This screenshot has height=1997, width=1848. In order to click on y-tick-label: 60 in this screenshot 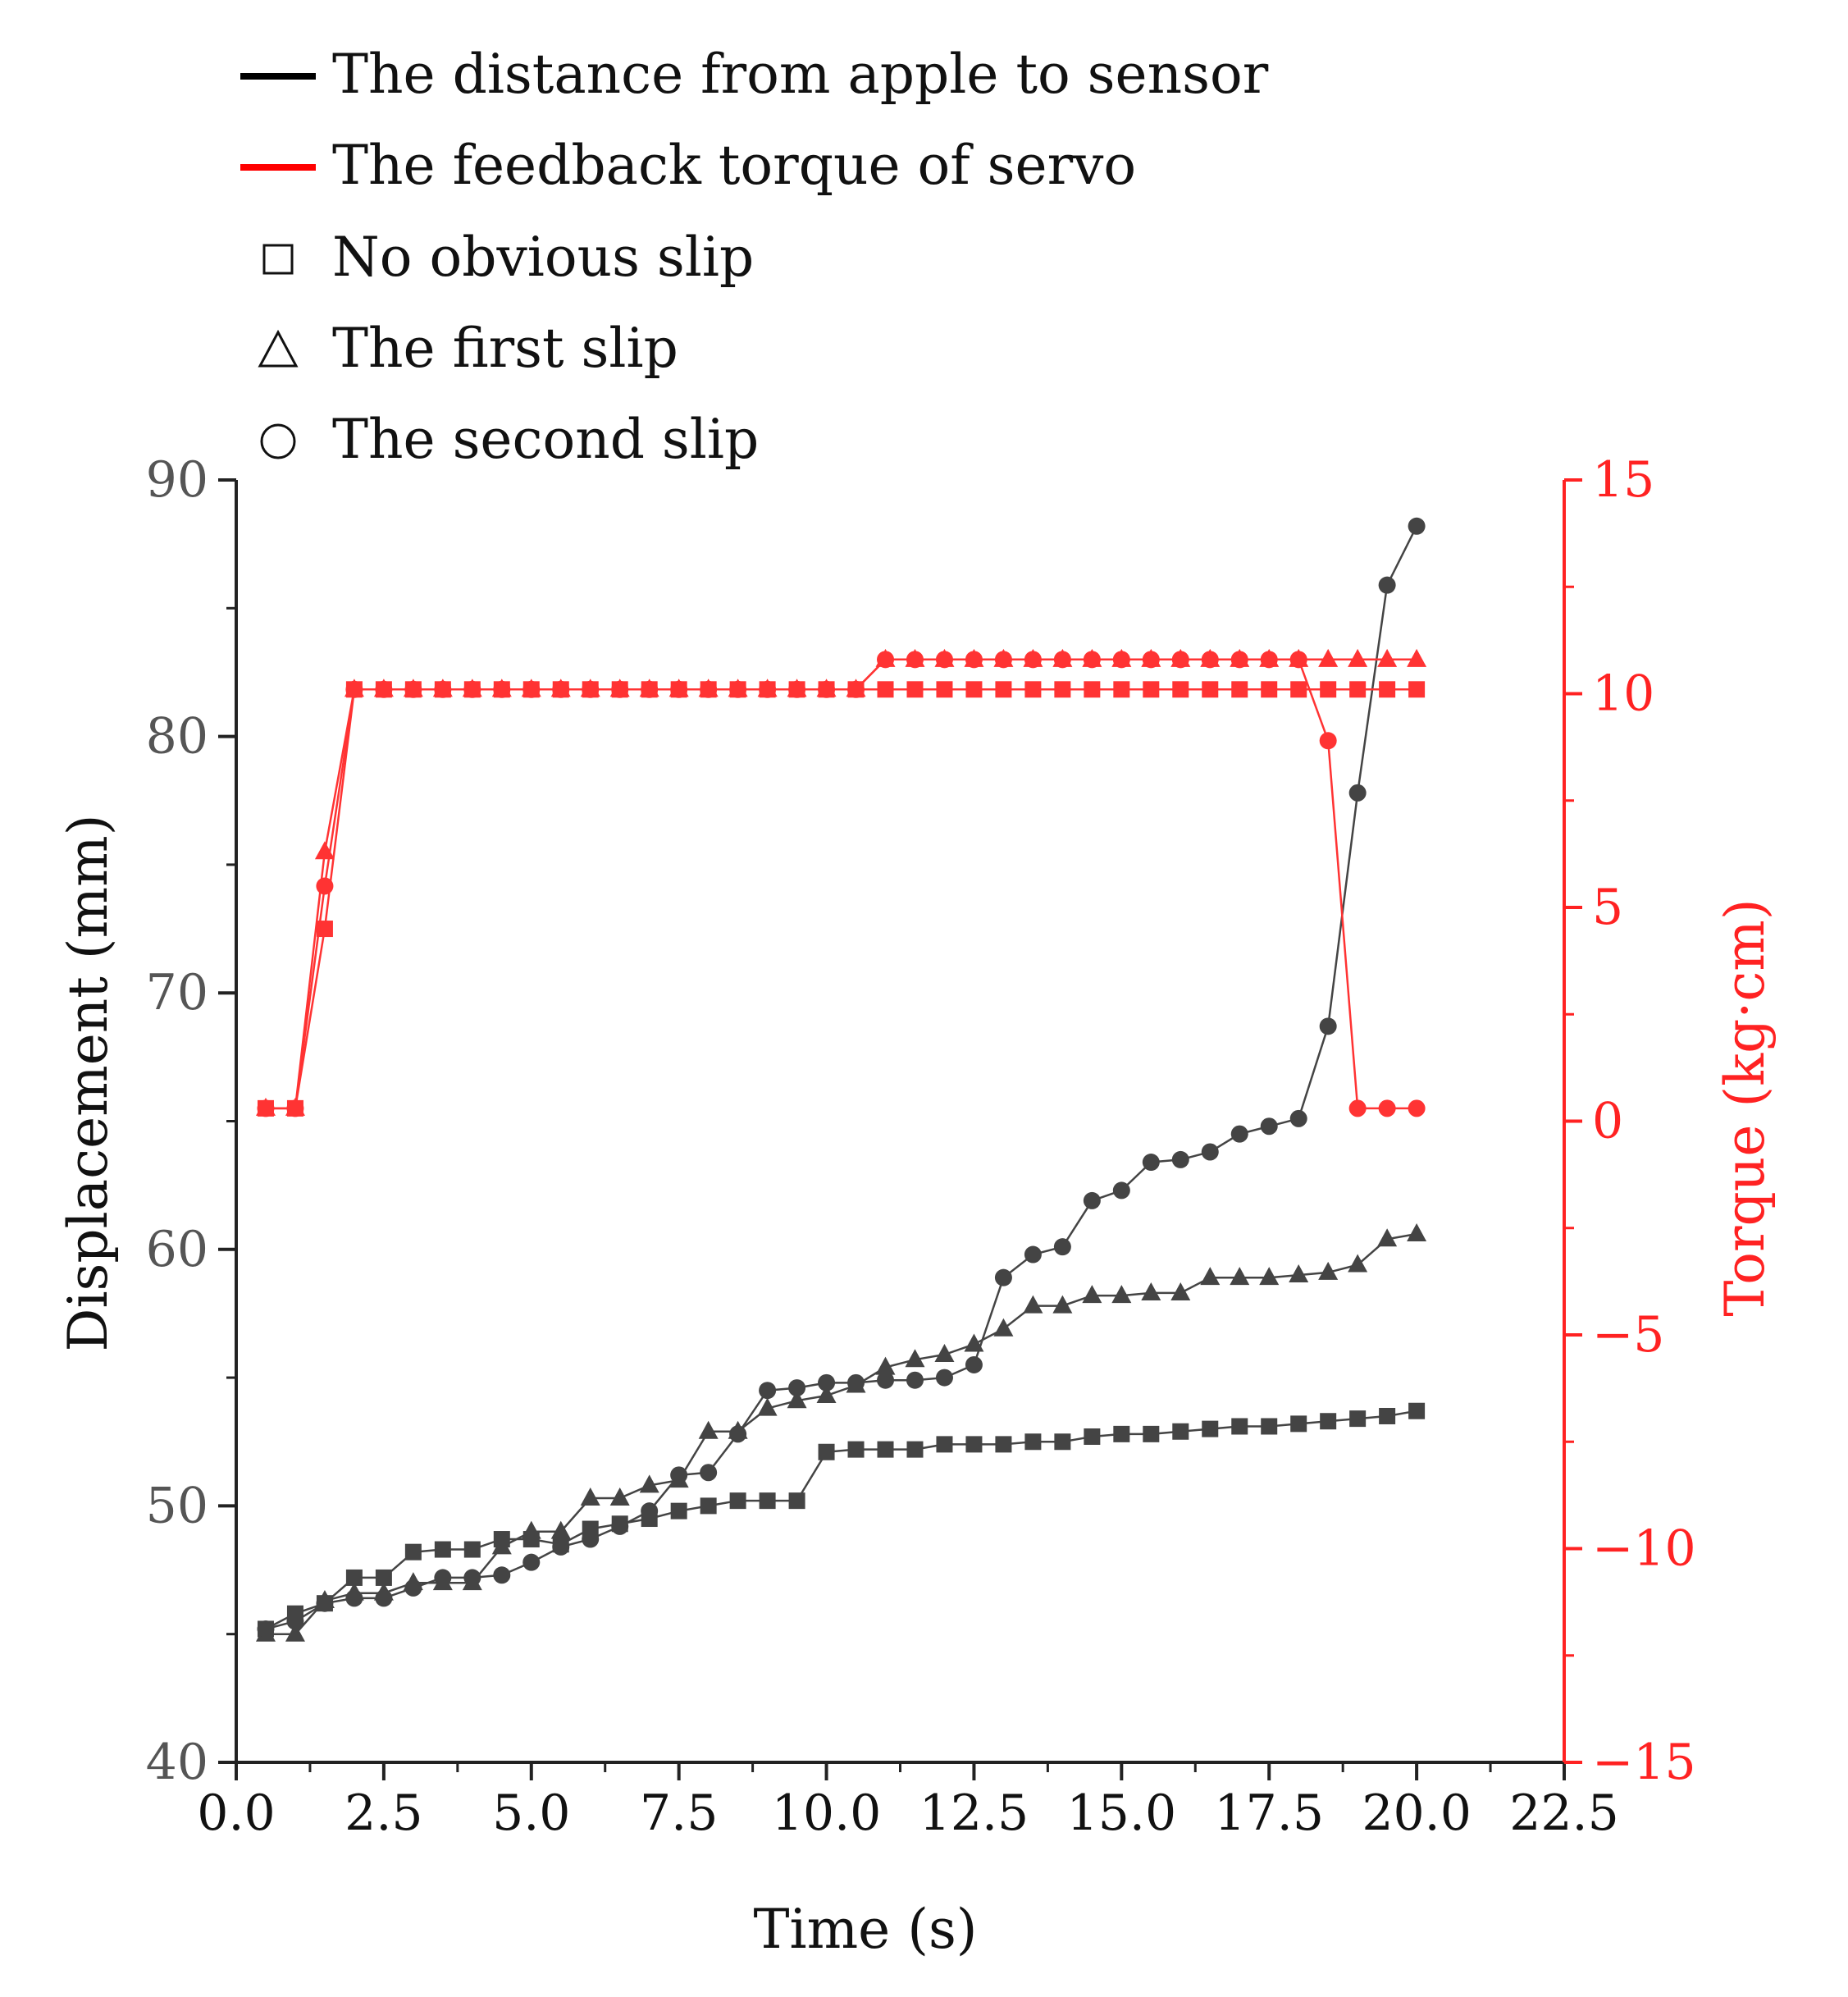, I will do `click(177, 1249)`.